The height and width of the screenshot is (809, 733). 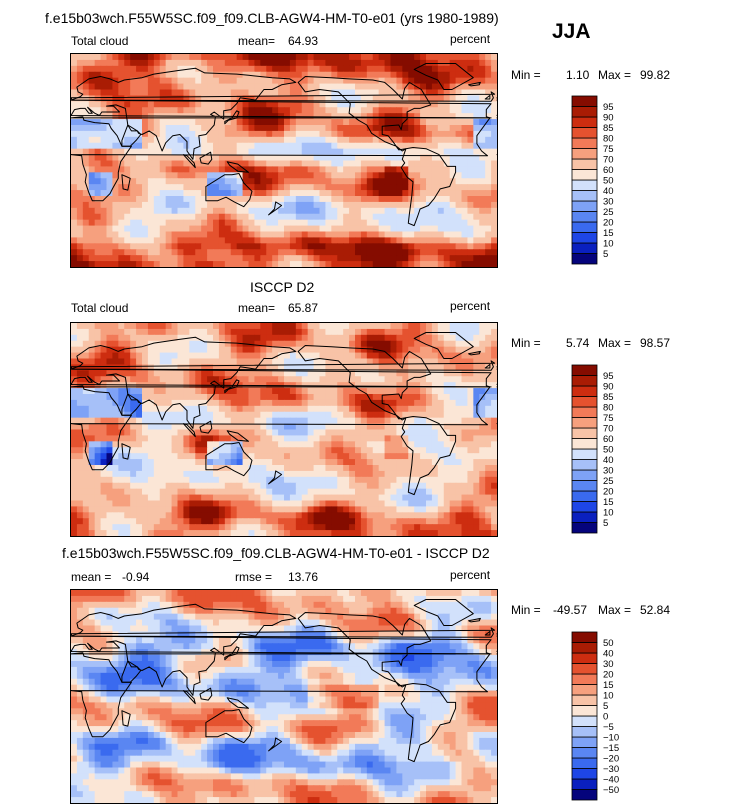 I want to click on colorbar-tick-label: 60, so click(x=608, y=170).